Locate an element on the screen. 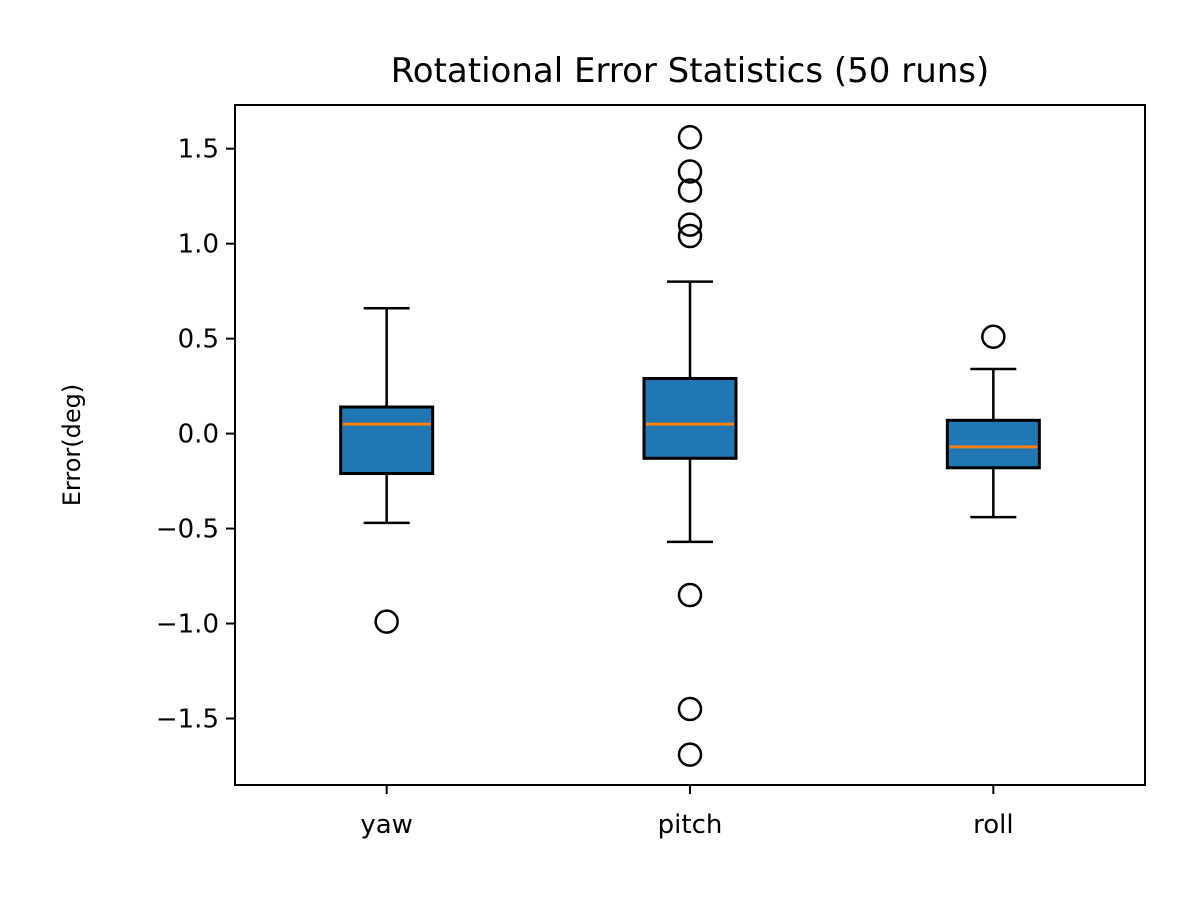 The width and height of the screenshot is (1200, 900). y-tick-label: 0.0 is located at coordinates (198, 435).